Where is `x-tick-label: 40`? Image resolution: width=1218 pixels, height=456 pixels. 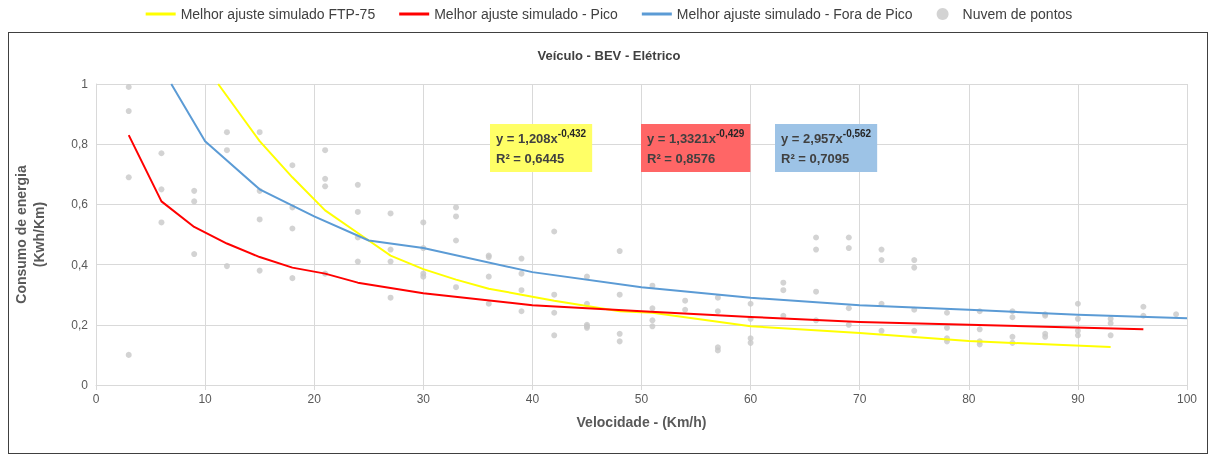
x-tick-label: 40 is located at coordinates (532, 399).